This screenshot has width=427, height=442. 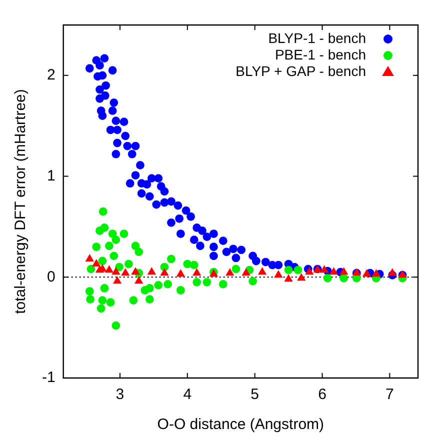 What do you see at coordinates (51, 277) in the screenshot?
I see `y-tick-label: 0` at bounding box center [51, 277].